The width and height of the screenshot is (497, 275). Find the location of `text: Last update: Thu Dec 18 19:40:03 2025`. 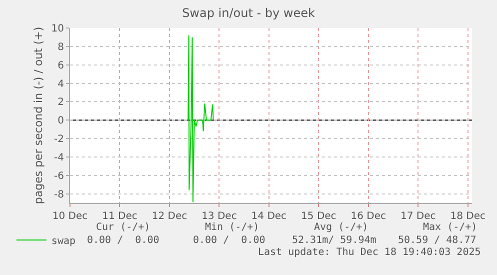

text: Last update: Thu Dec 18 19:40:03 2025 is located at coordinates (369, 252).